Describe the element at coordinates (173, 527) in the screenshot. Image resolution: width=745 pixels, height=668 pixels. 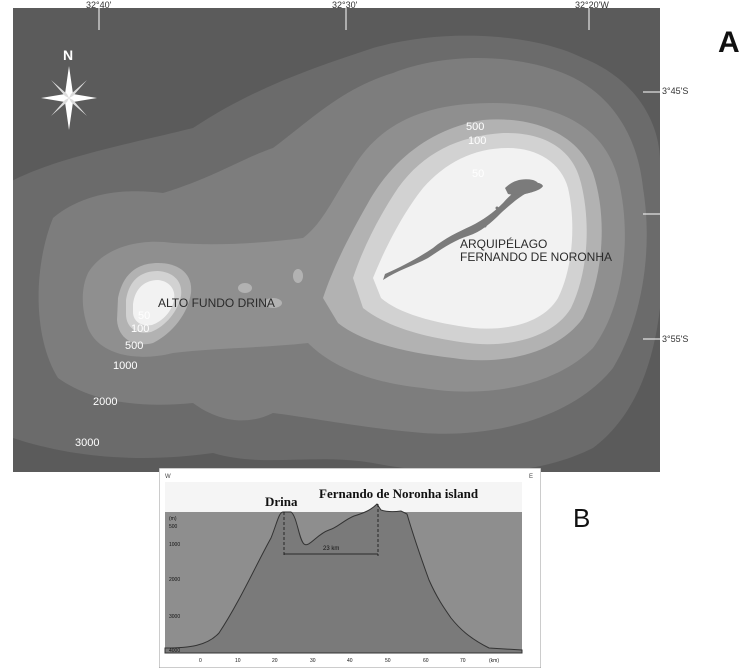
I see `depth-tick-500: 500` at that location.